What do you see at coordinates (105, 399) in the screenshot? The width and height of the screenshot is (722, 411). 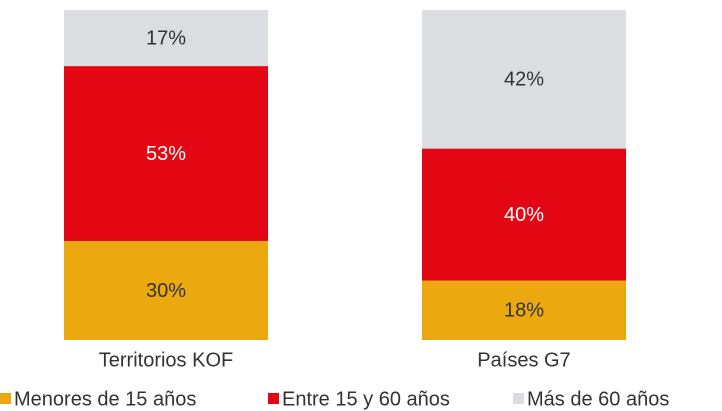 I see `legend-label: Menores de 15 años` at bounding box center [105, 399].